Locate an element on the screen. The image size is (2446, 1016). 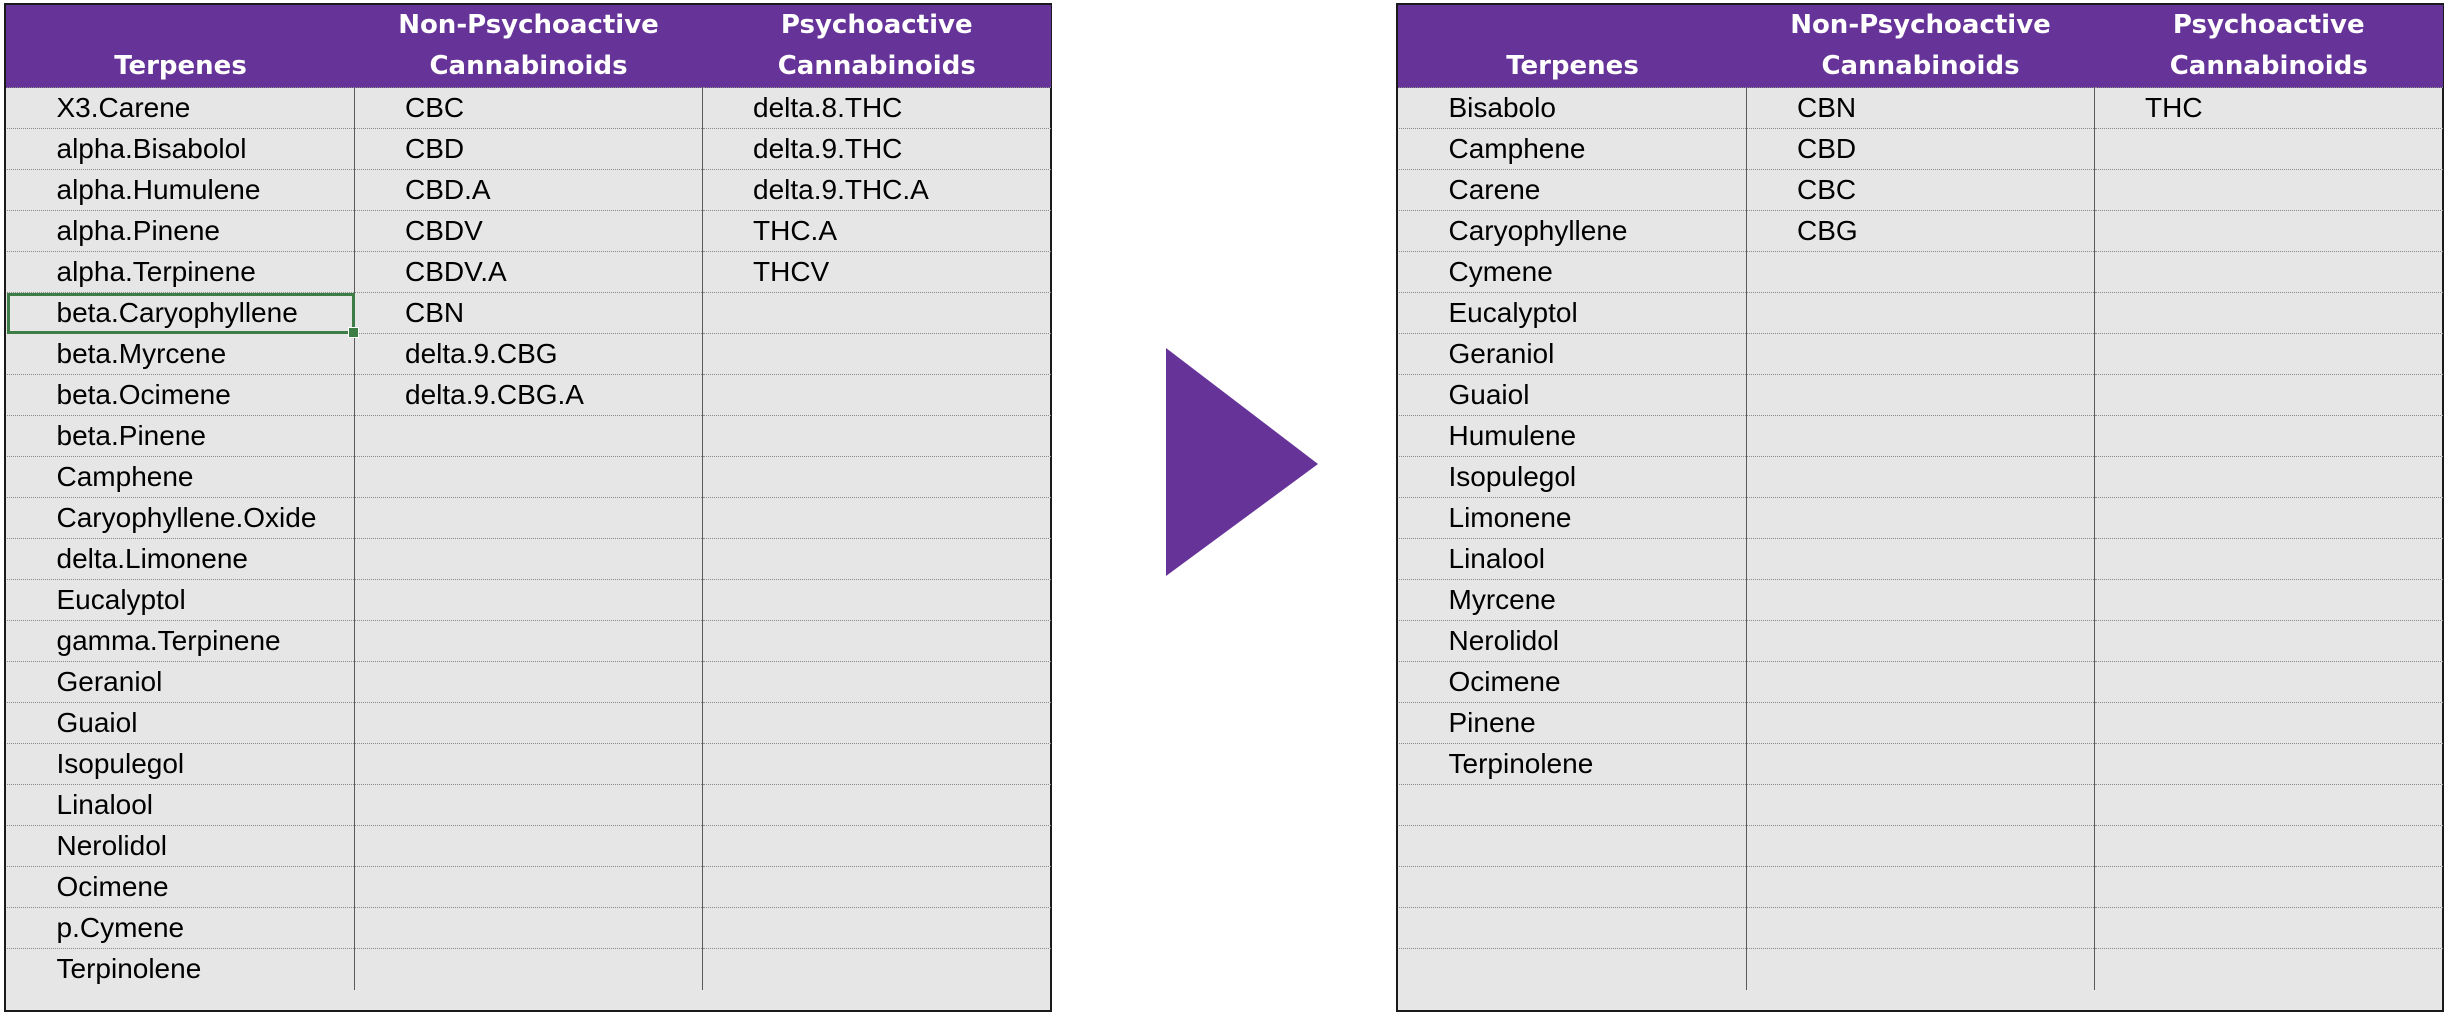
non-psychoactive-cell: delta.9.CBG.A is located at coordinates (528, 395).